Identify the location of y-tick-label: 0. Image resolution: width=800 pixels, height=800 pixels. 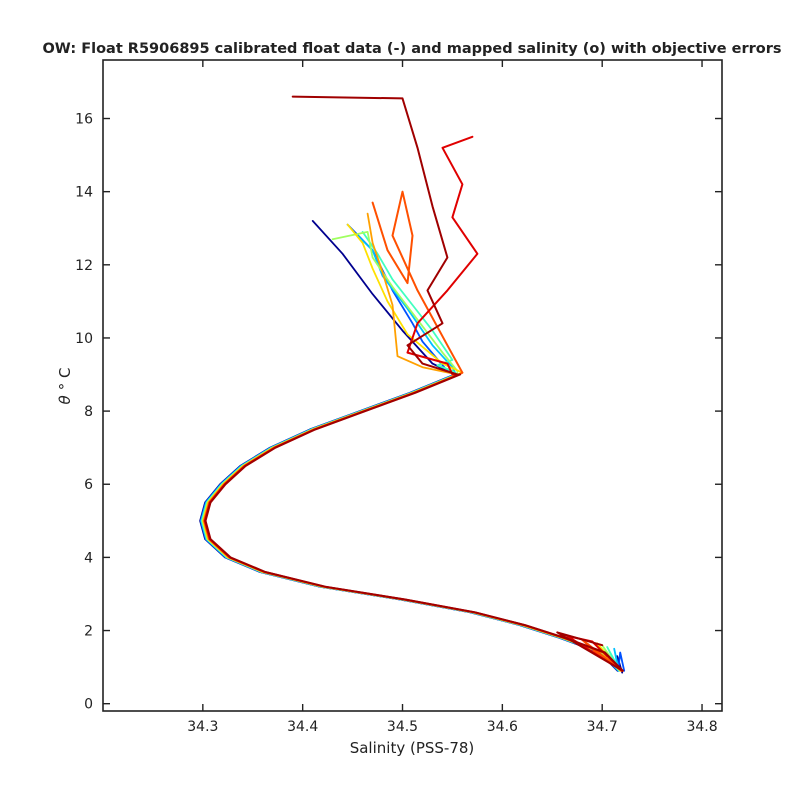
(88, 705).